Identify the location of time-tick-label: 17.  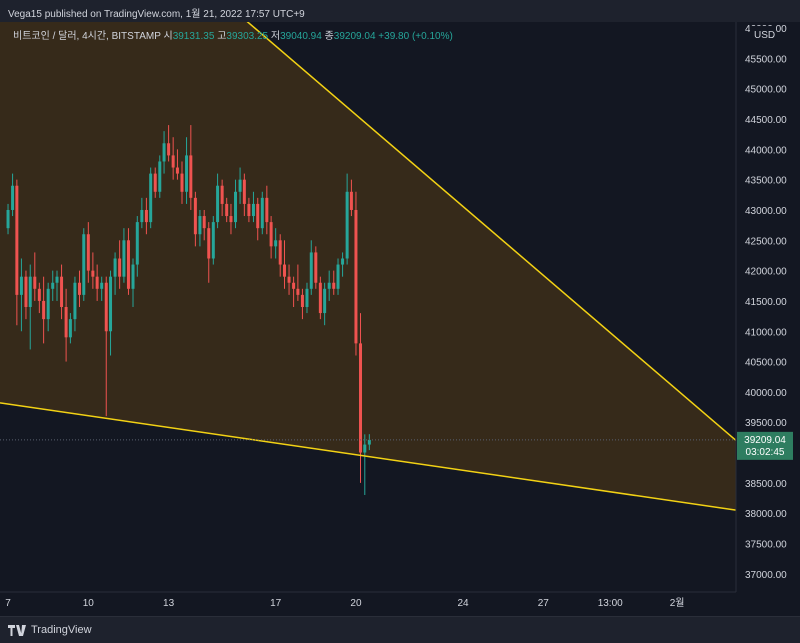
(276, 603).